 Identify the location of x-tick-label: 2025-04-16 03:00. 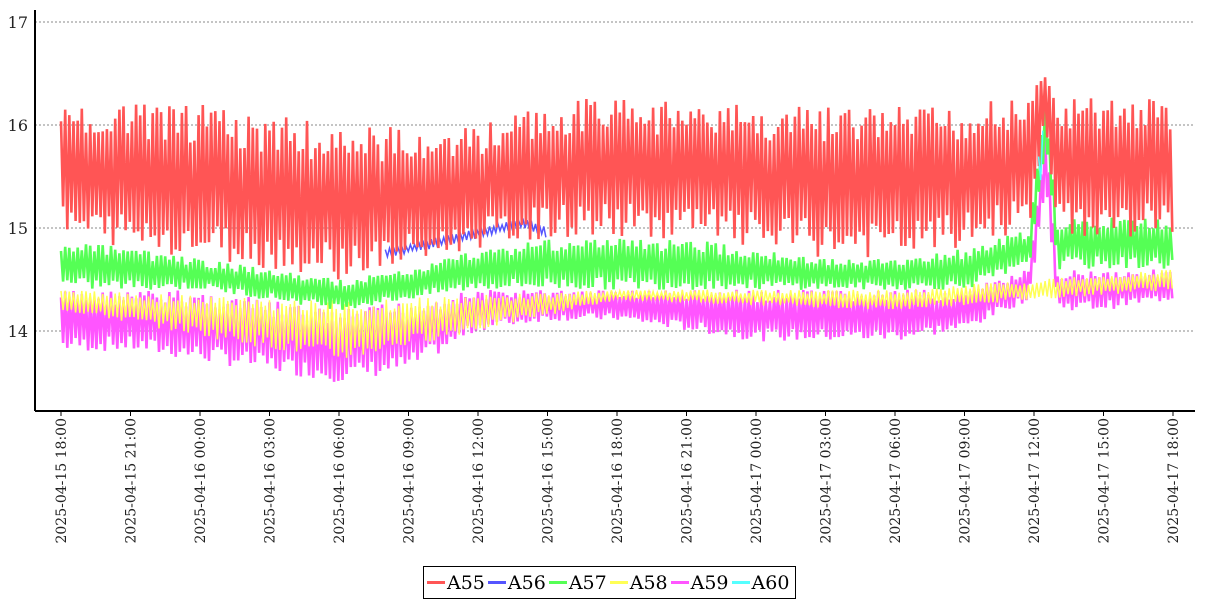
(271, 481).